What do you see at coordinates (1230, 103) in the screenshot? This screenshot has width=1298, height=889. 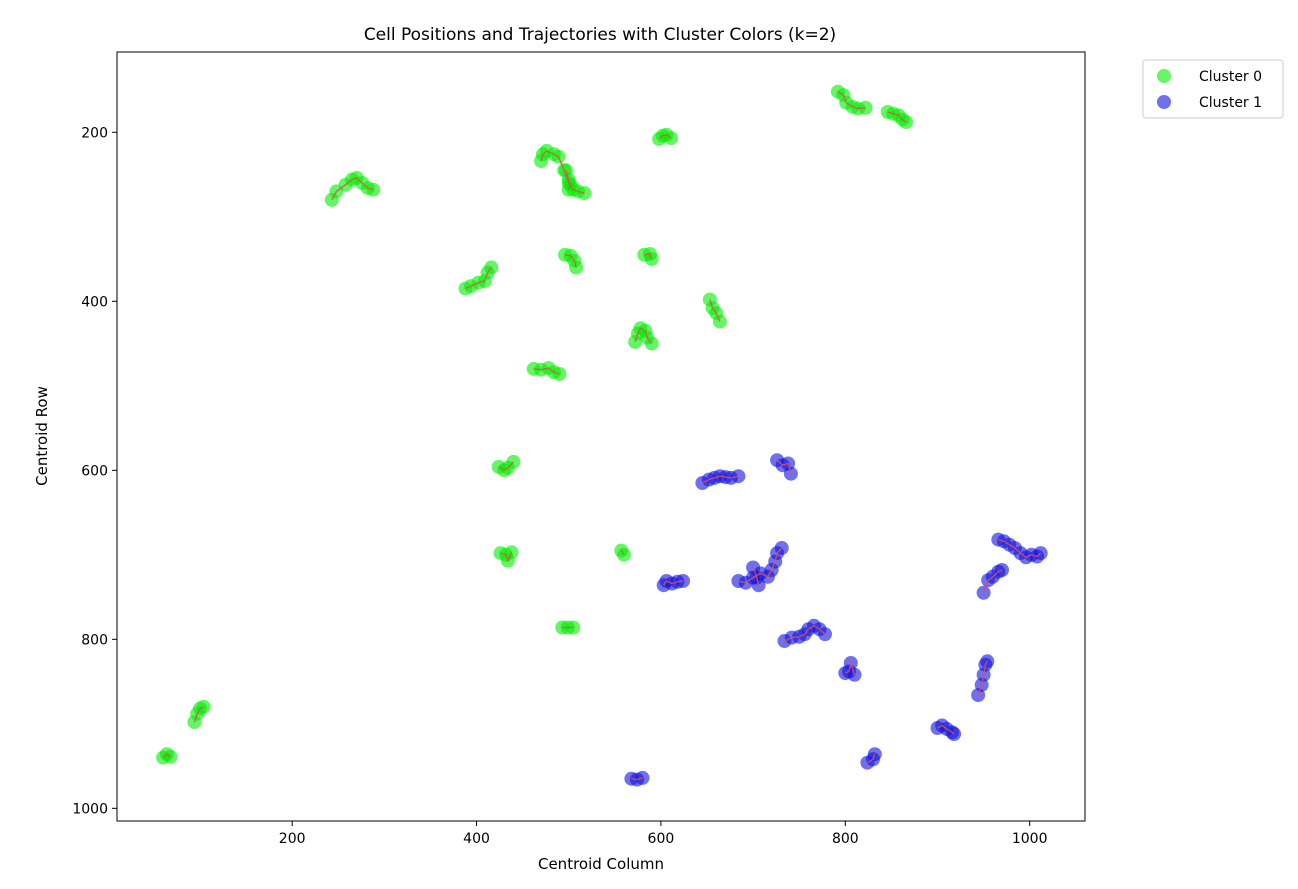 I see `legend-label-1: Cluster 1` at bounding box center [1230, 103].